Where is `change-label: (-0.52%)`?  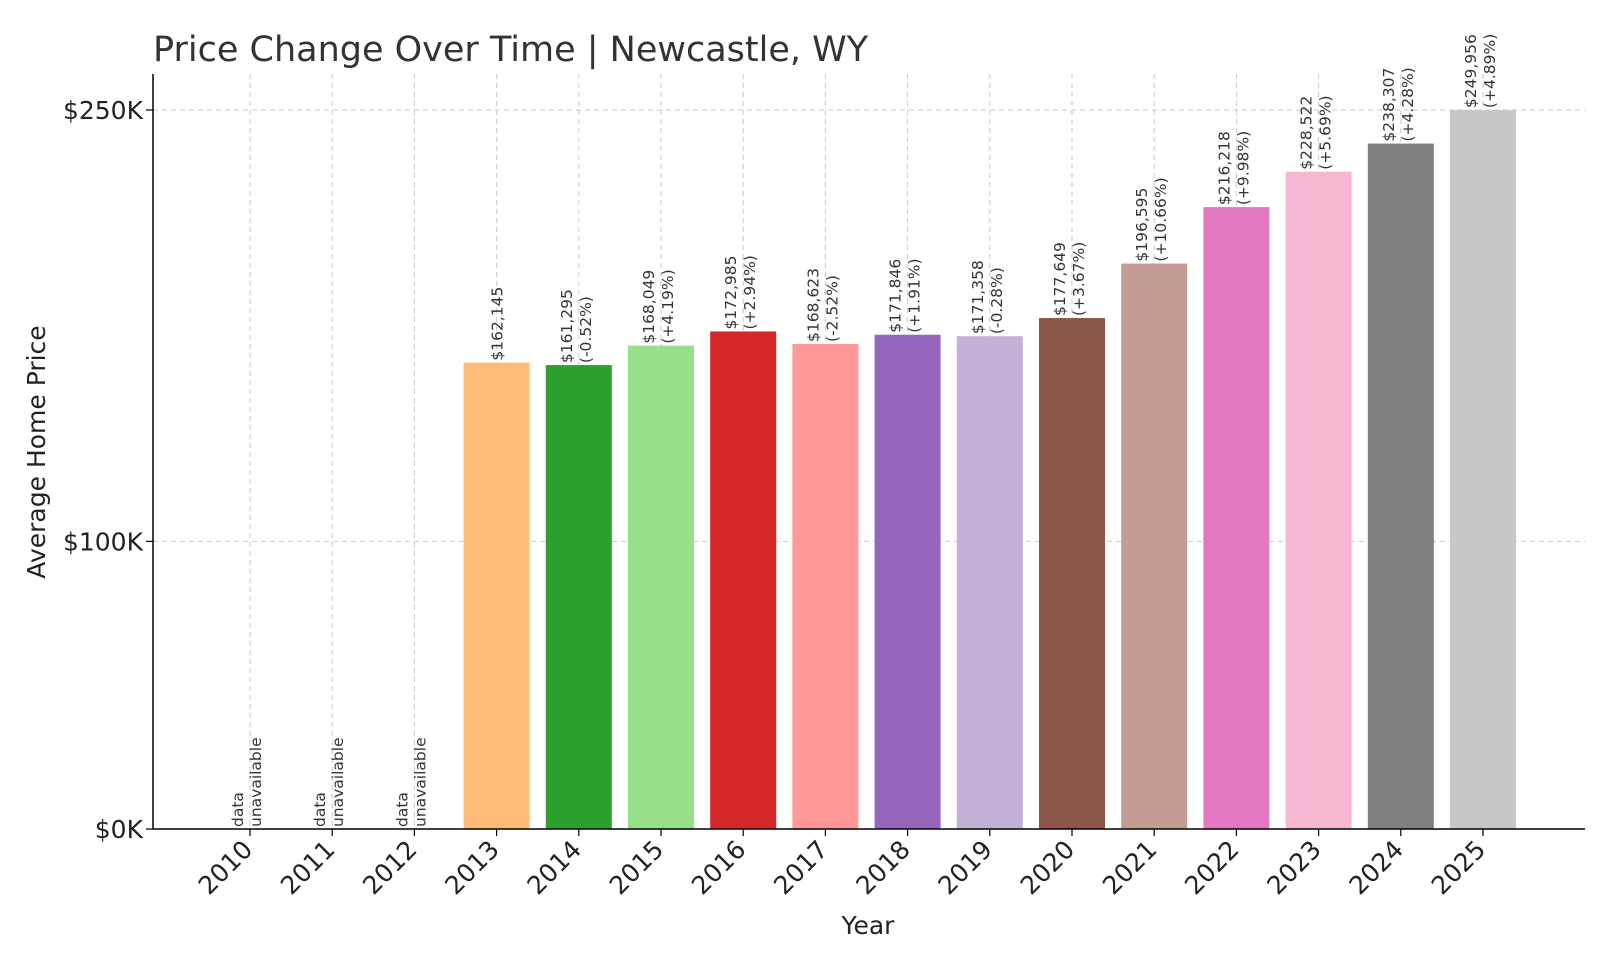
change-label: (-0.52%) is located at coordinates (586, 329).